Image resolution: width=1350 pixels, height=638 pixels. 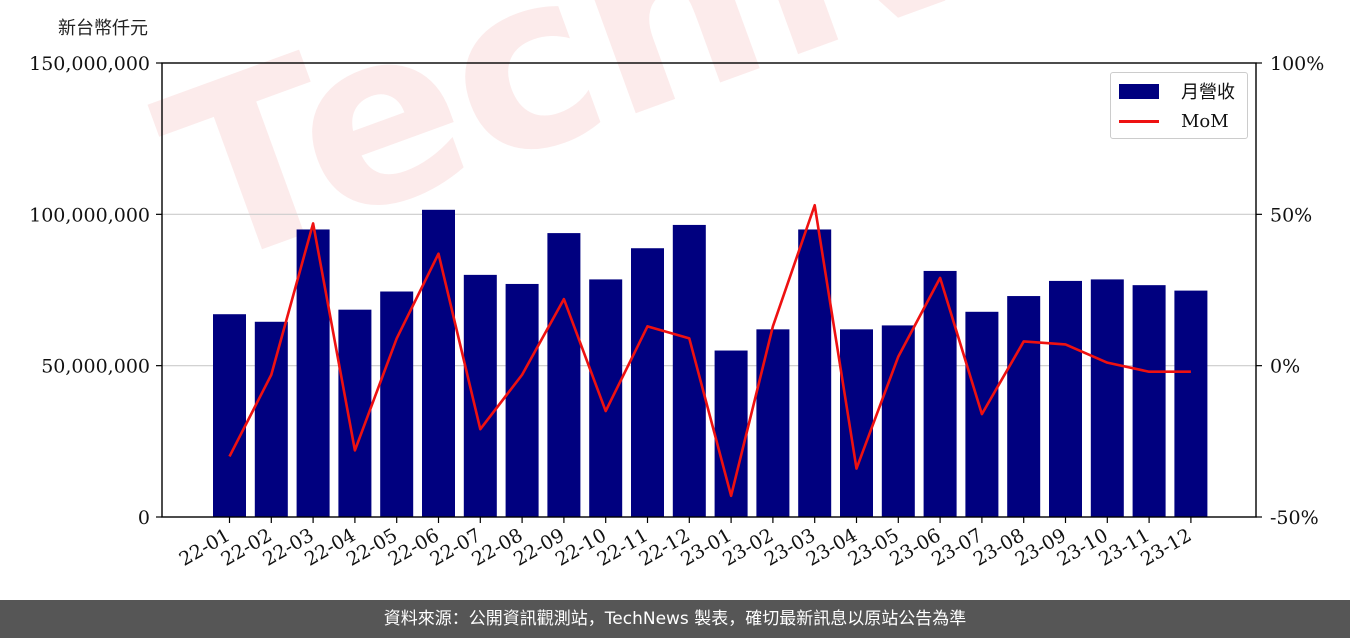 What do you see at coordinates (1139, 91) in the screenshot?
I see `legend-swatch-bar` at bounding box center [1139, 91].